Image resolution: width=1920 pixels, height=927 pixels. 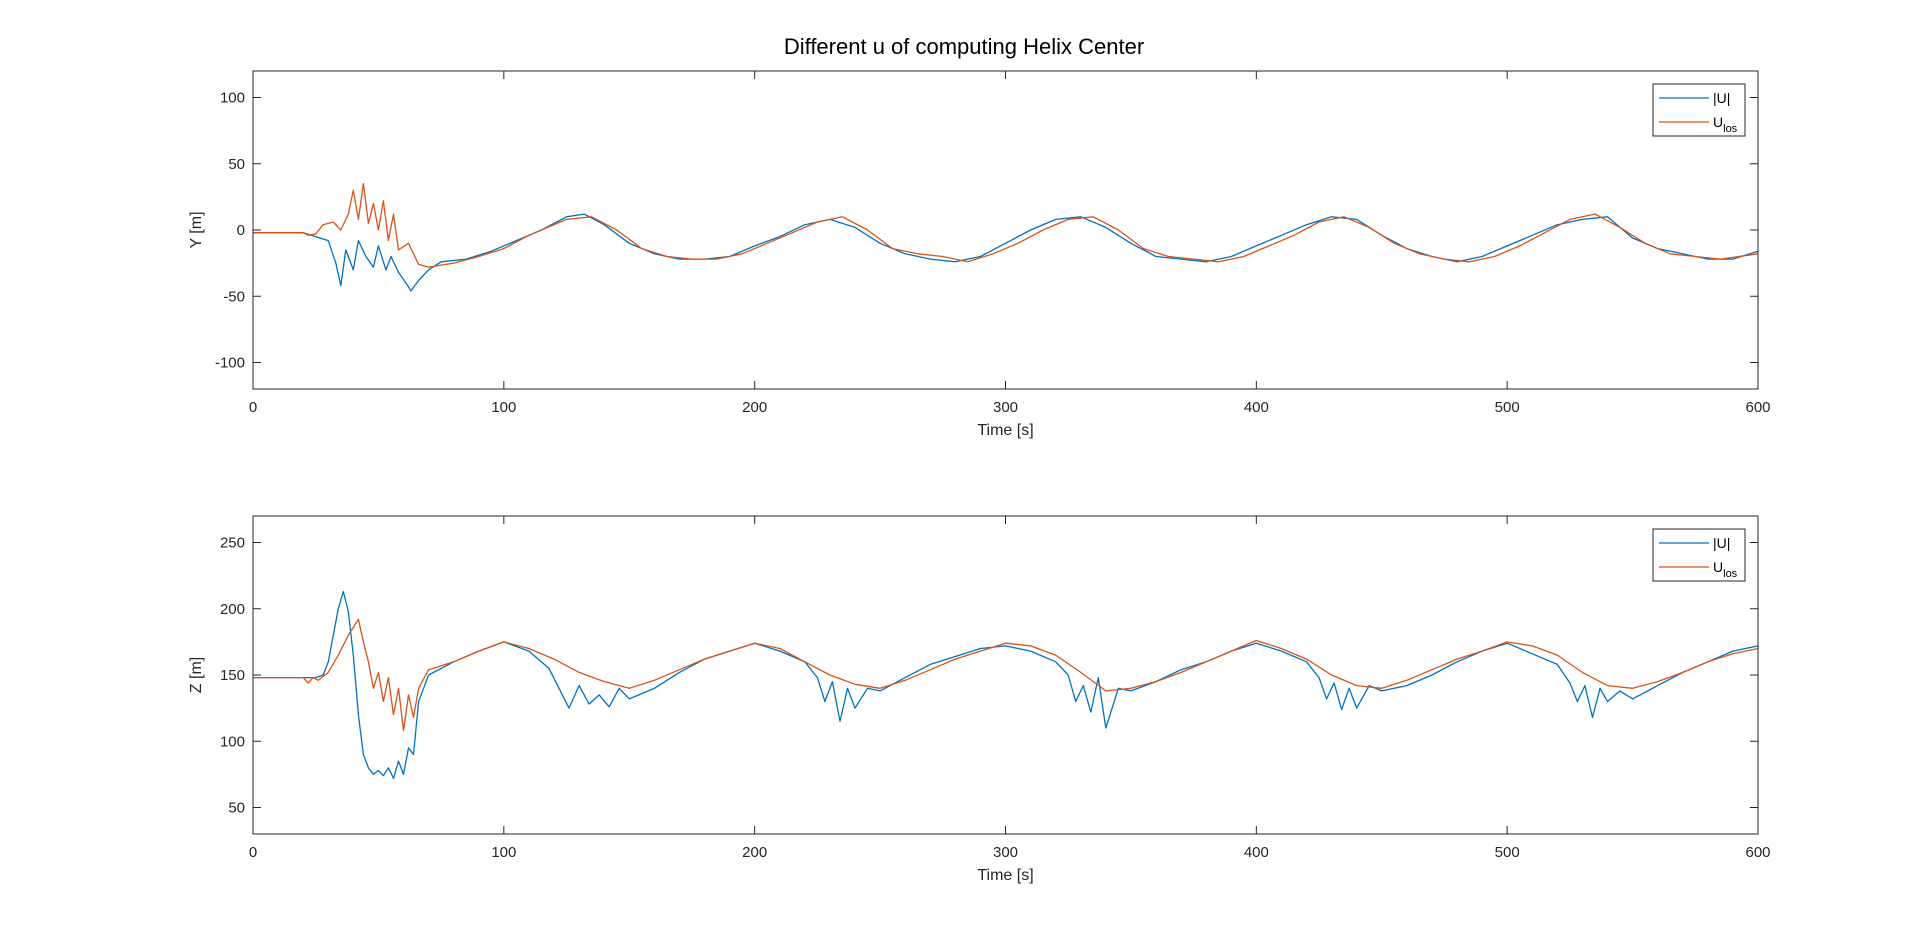 I want to click on y-tick-label: 250, so click(x=232, y=543).